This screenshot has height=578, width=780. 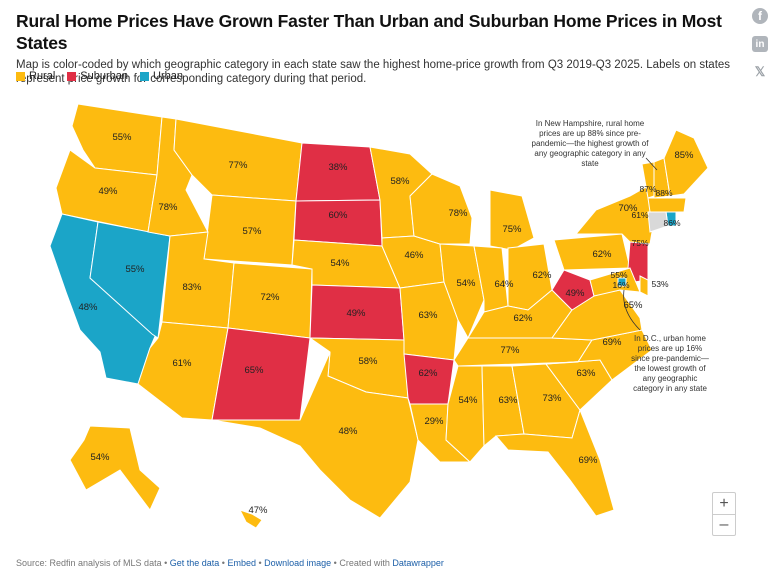 What do you see at coordinates (586, 373) in the screenshot?
I see `state-label-sc: 63%` at bounding box center [586, 373].